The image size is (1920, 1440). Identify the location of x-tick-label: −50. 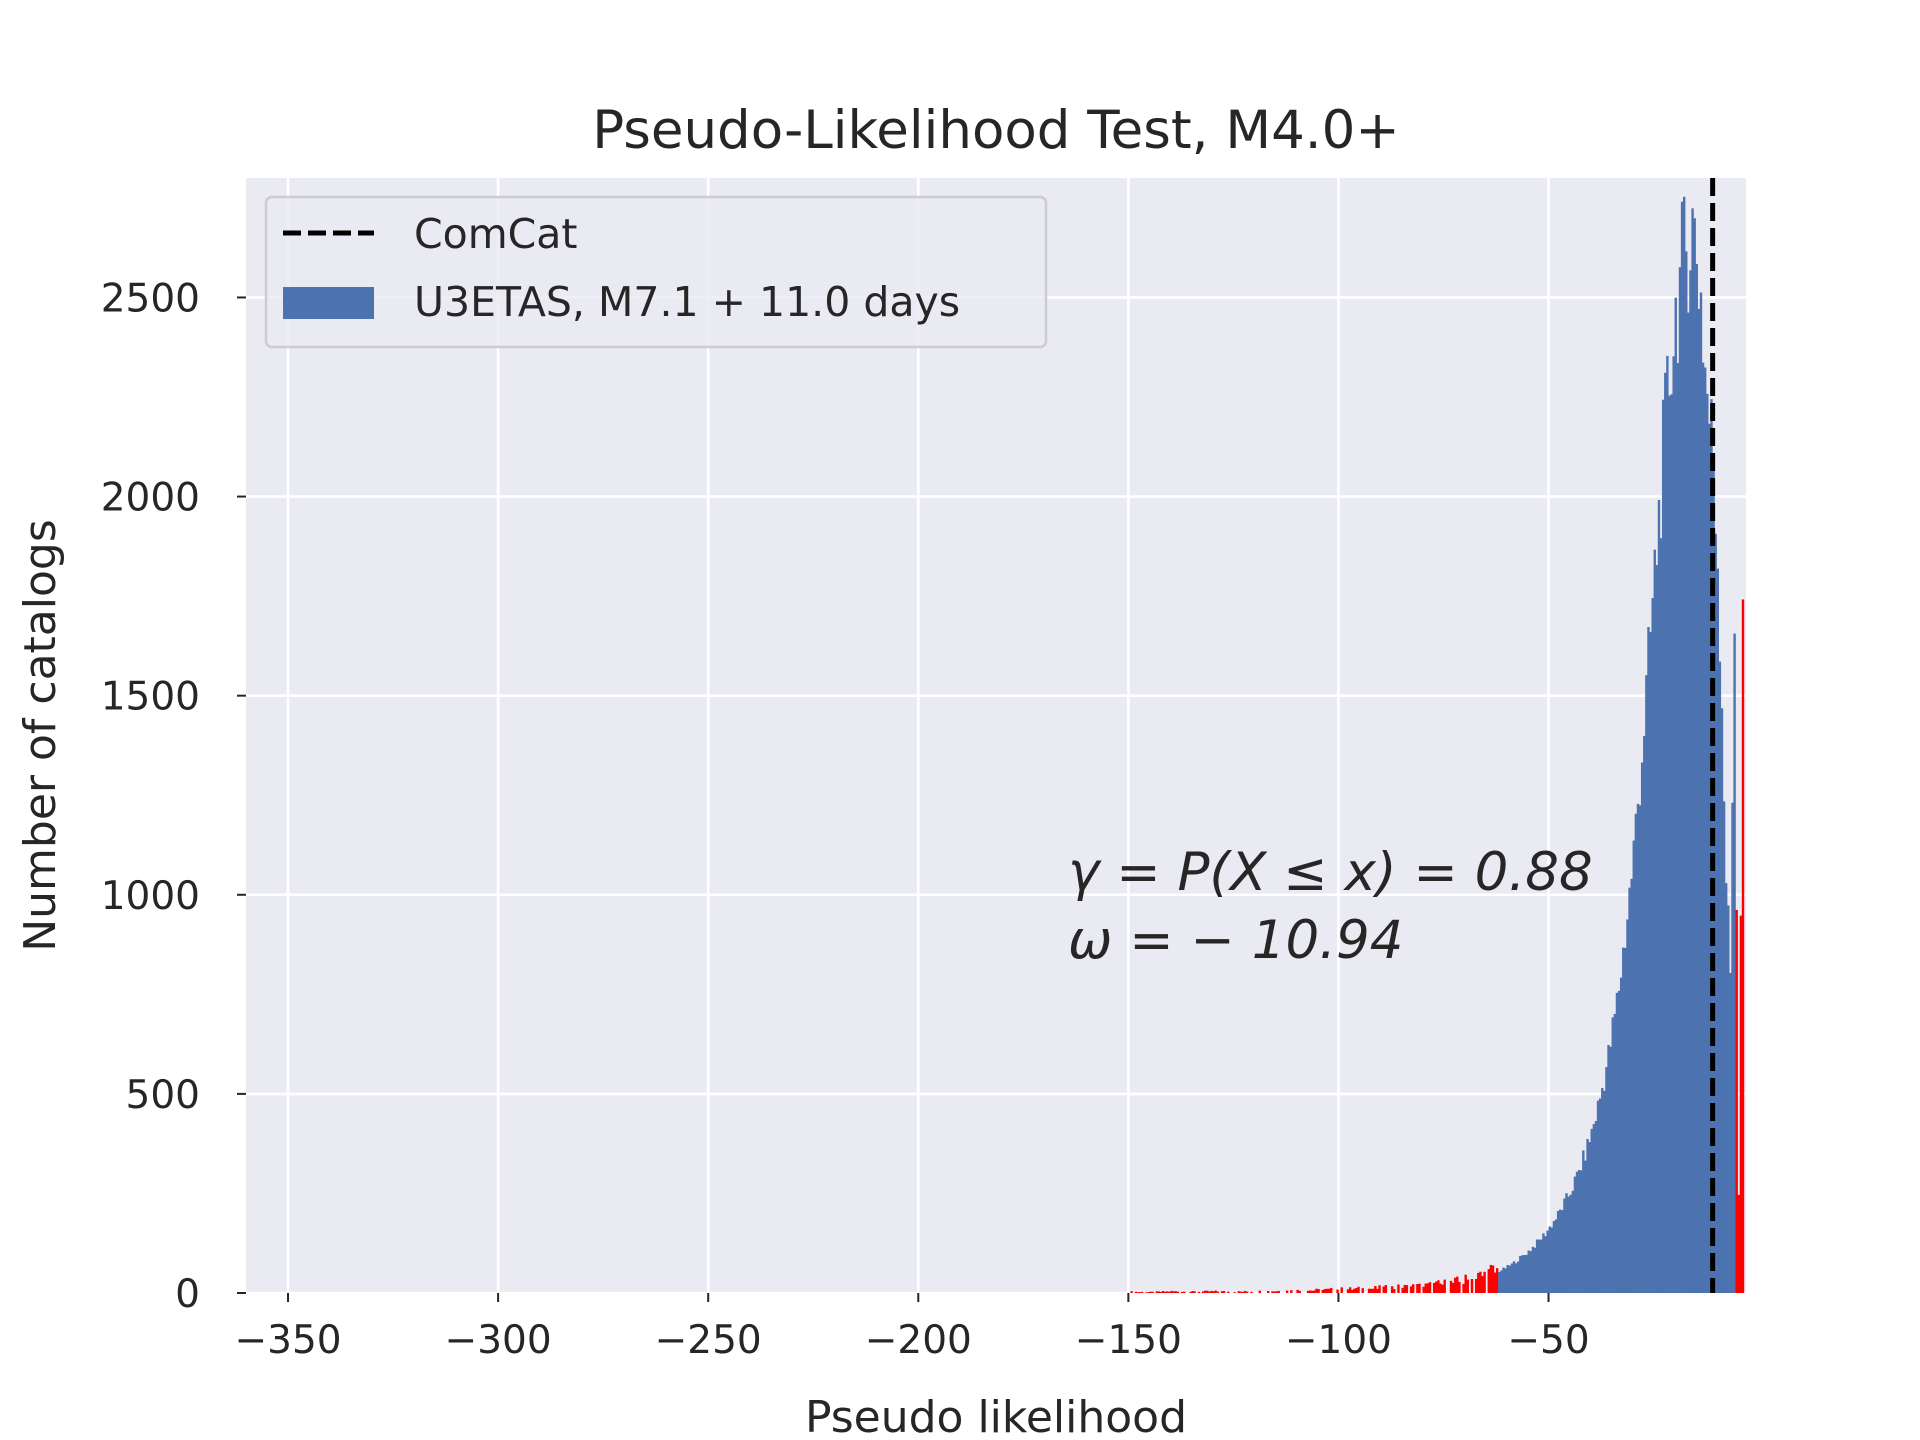
(1548, 1340).